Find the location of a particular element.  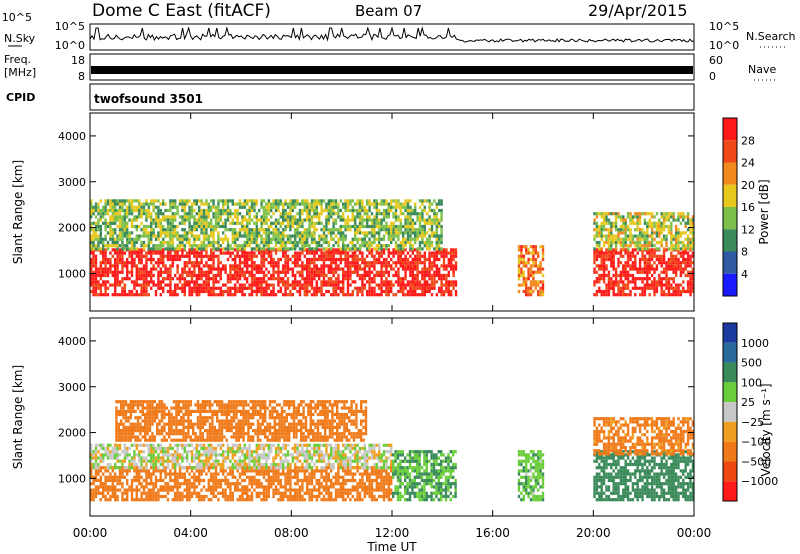

nave-tick-low: 0 is located at coordinates (712, 76).